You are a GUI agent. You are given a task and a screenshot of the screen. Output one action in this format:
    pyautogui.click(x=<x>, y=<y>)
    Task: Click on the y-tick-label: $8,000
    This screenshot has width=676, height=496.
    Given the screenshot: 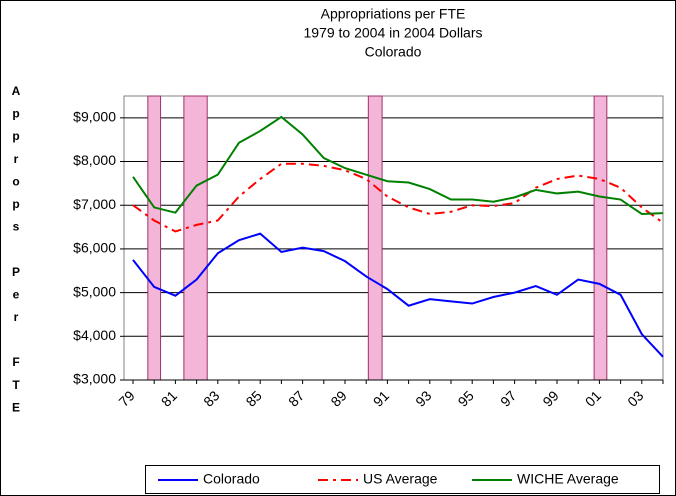 What is the action you would take?
    pyautogui.click(x=94, y=160)
    